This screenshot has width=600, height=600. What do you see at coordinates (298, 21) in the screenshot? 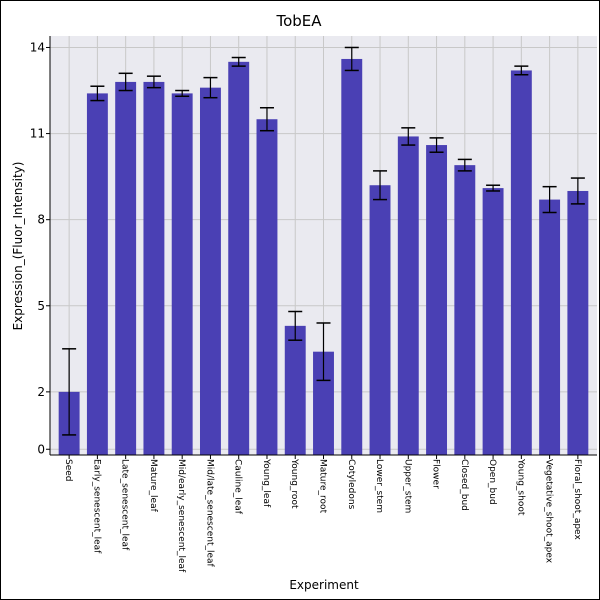
I see `chart-title: TobEA` at bounding box center [298, 21].